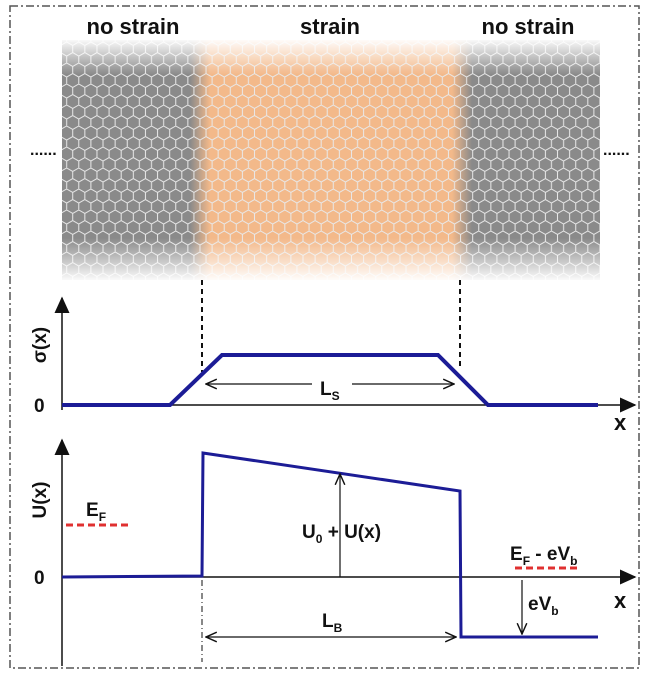 This screenshot has height=674, width=649. Describe the element at coordinates (550, 554) in the screenshot. I see `label-rest: - eV` at that location.